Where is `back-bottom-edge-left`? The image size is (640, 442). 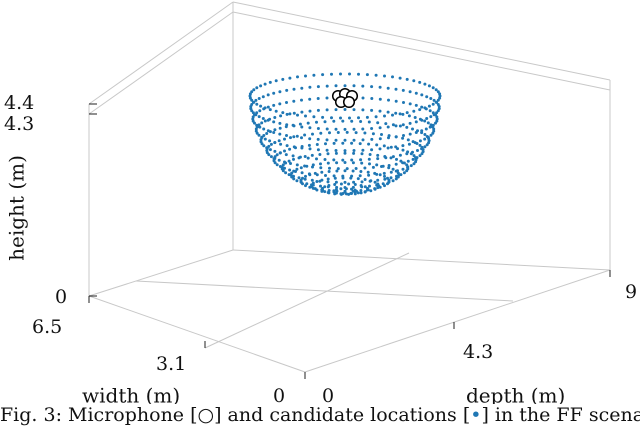 back-bottom-edge-left is located at coordinates (161, 273).